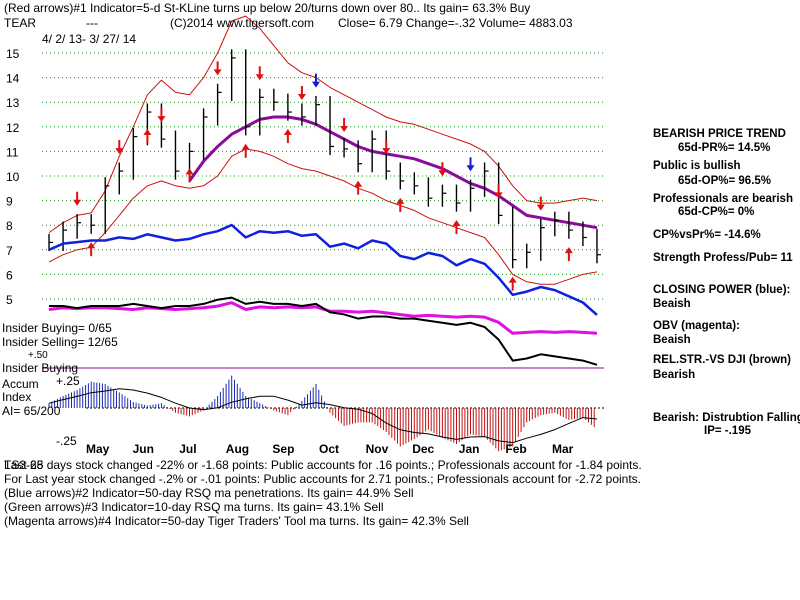 The image size is (800, 600). Describe the element at coordinates (13, 128) in the screenshot. I see `price-tick-12: 12` at that location.